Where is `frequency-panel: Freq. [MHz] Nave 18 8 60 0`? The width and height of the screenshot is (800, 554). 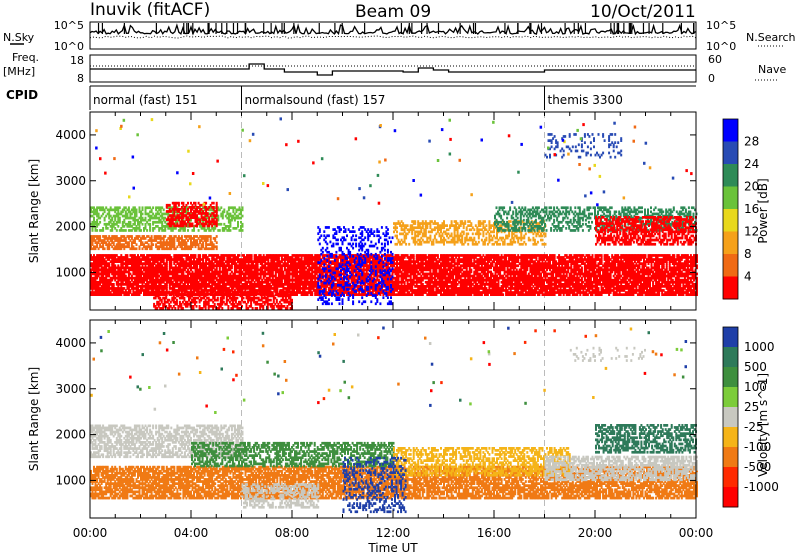
frequency-panel: Freq. [MHz] Nave 18 8 60 0 is located at coordinates (394, 68).